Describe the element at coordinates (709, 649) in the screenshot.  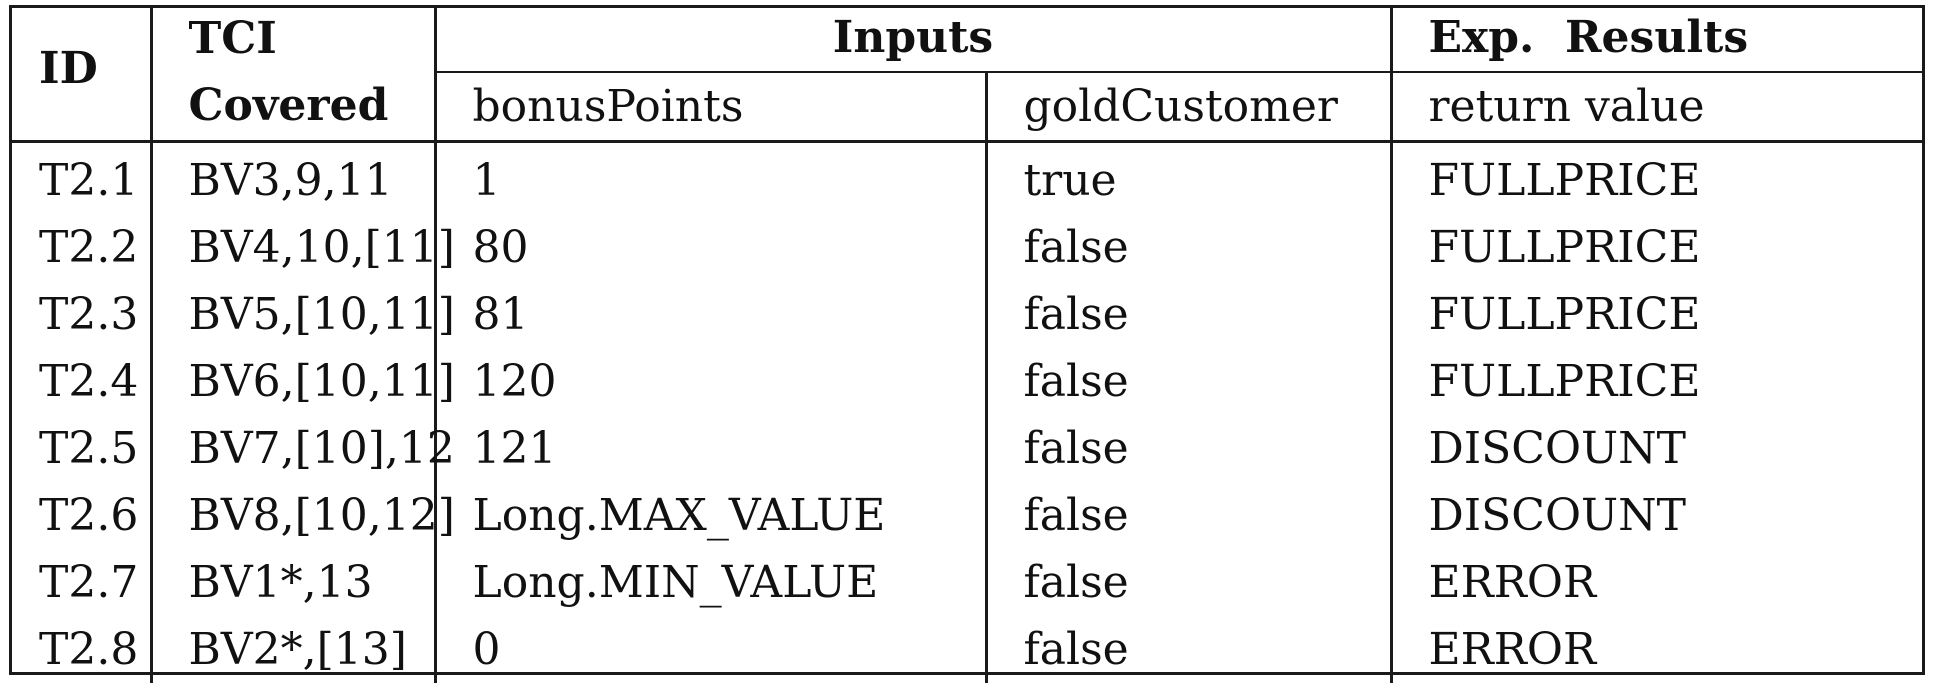
I see `cell-bonus-points: 0` at that location.